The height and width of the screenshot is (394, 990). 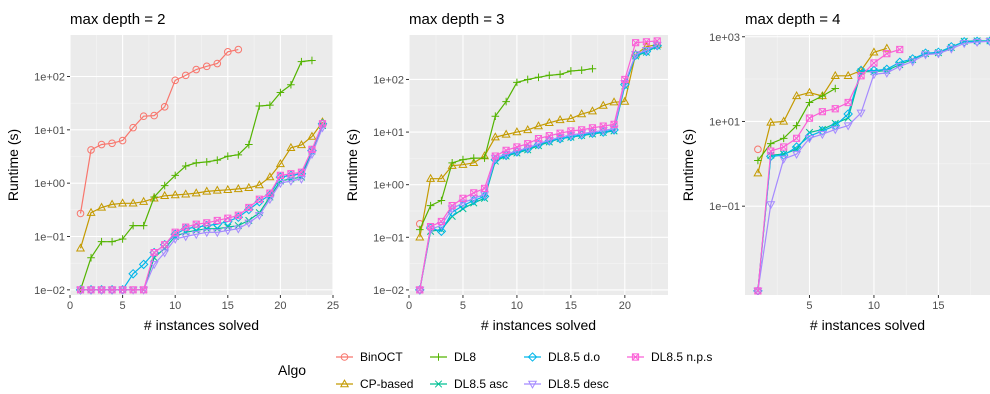 What do you see at coordinates (469, 384) in the screenshot?
I see `legend-item-dl8-5-asc: DL8.5 asc` at bounding box center [469, 384].